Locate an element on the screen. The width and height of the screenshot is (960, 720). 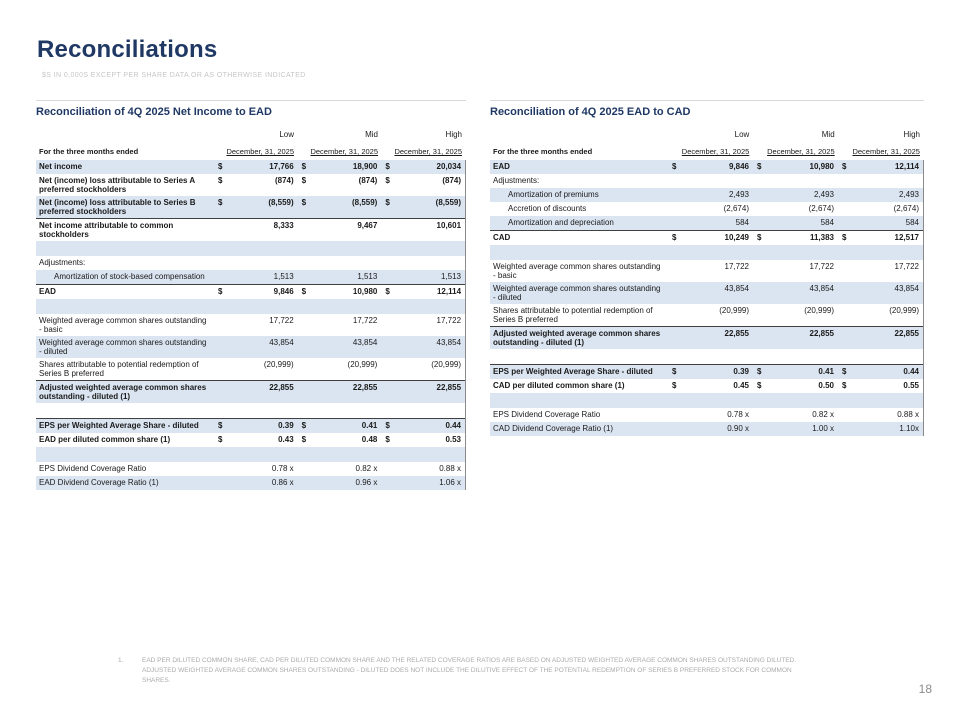
table-row: Amortization and depreciation 584 584 584 is located at coordinates (706, 223).